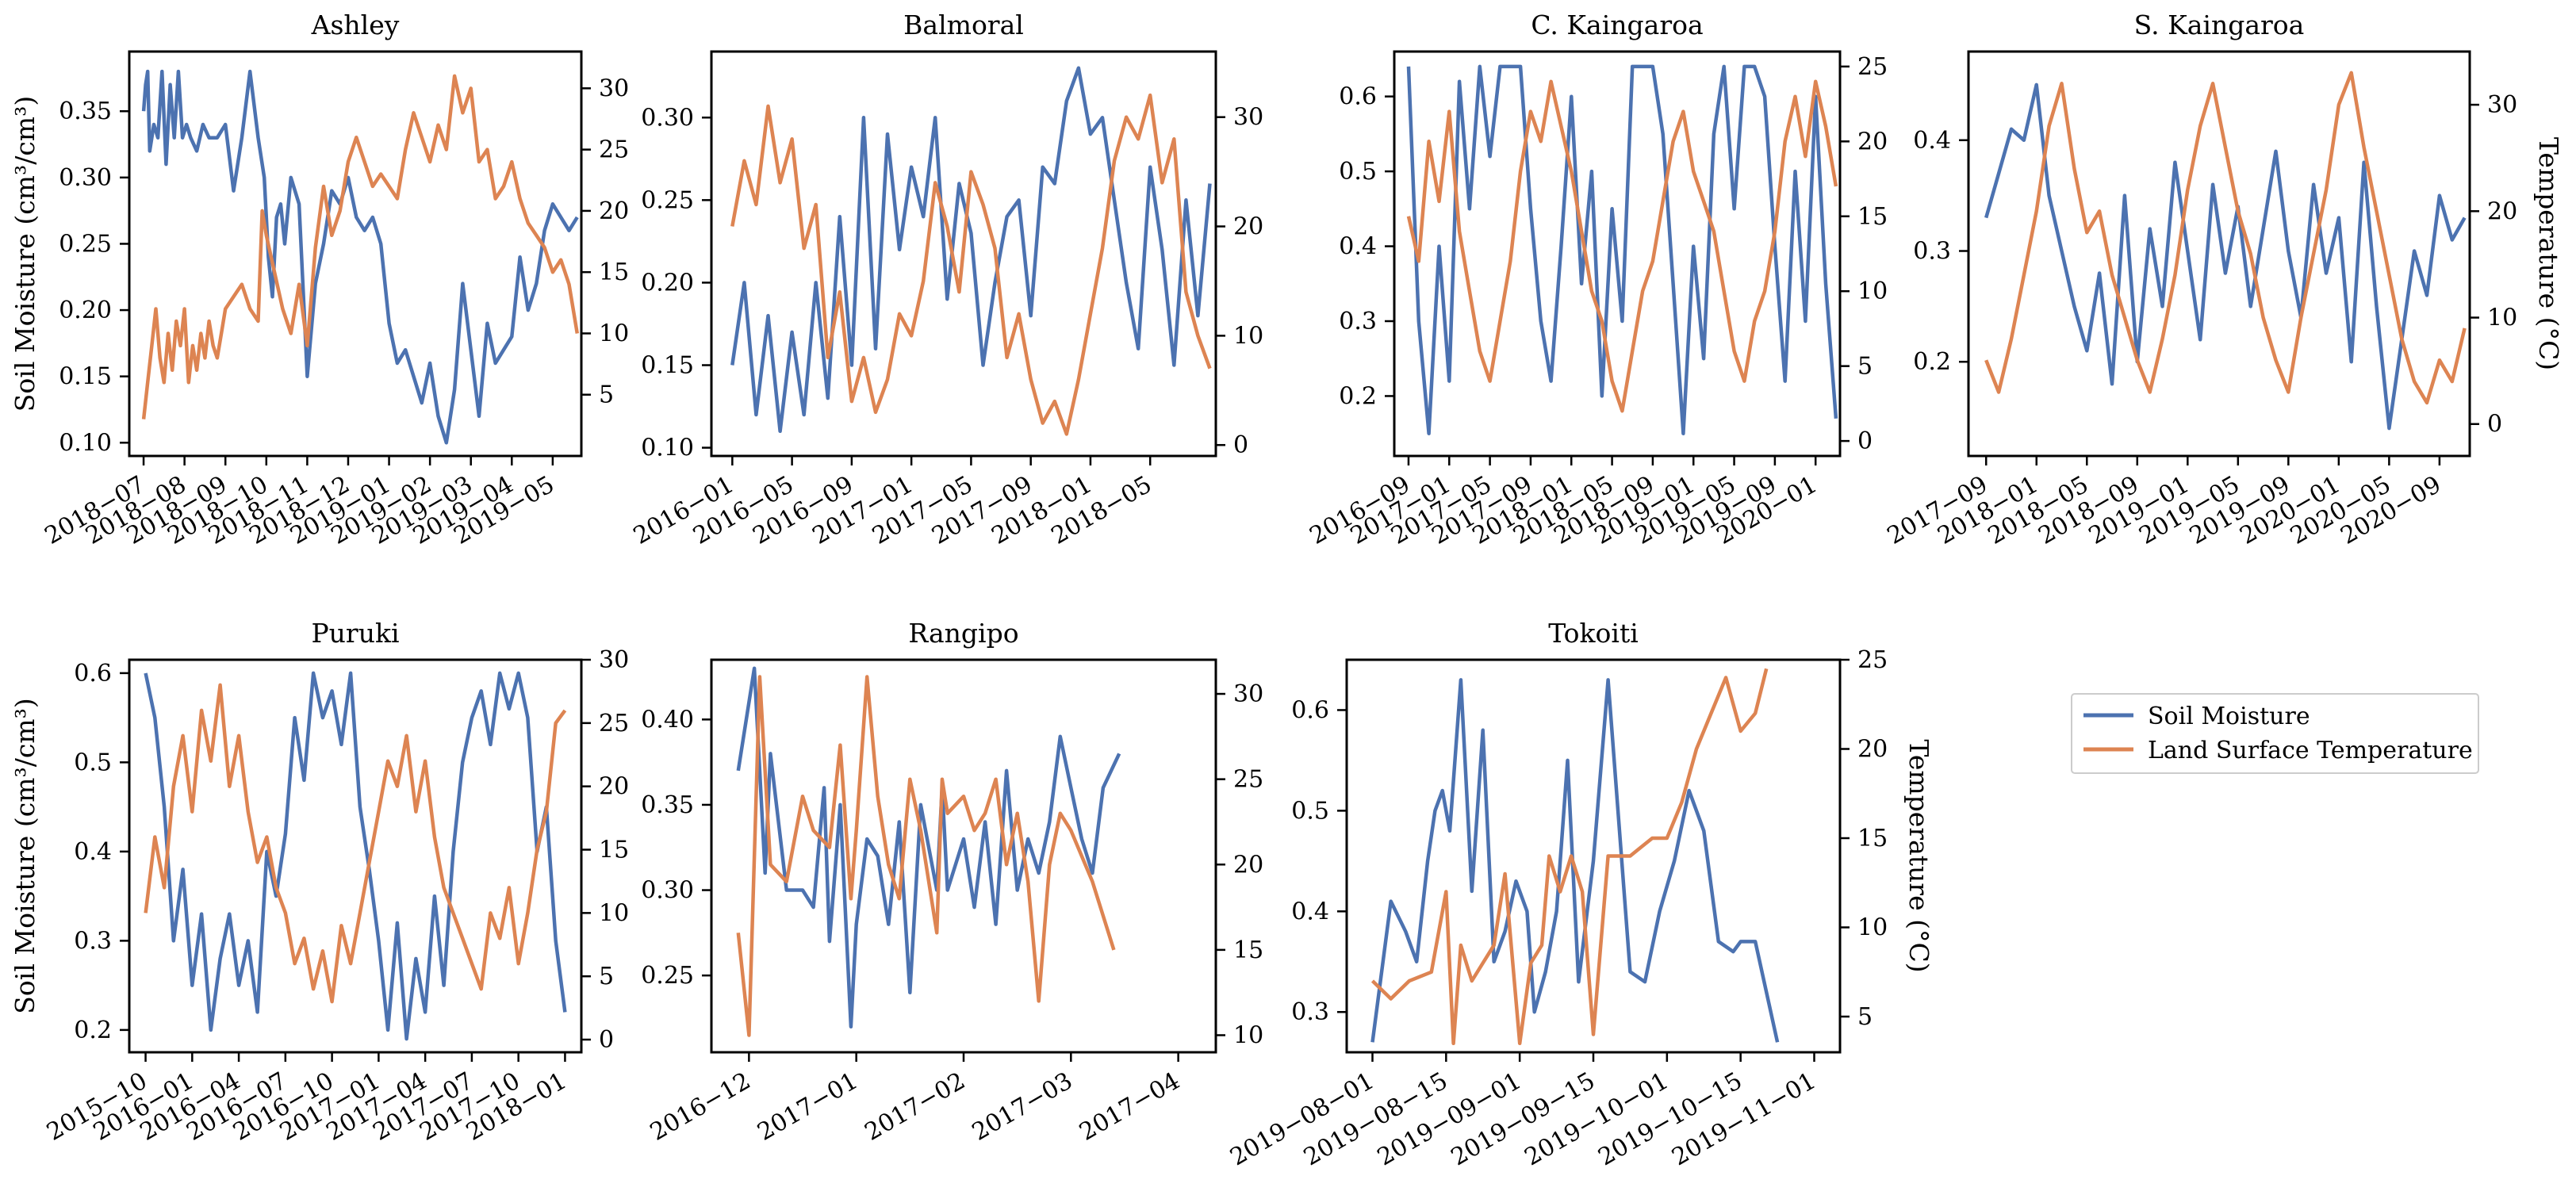 This screenshot has height=1195, width=2576. I want to click on chart-title: Rangipo, so click(963, 633).